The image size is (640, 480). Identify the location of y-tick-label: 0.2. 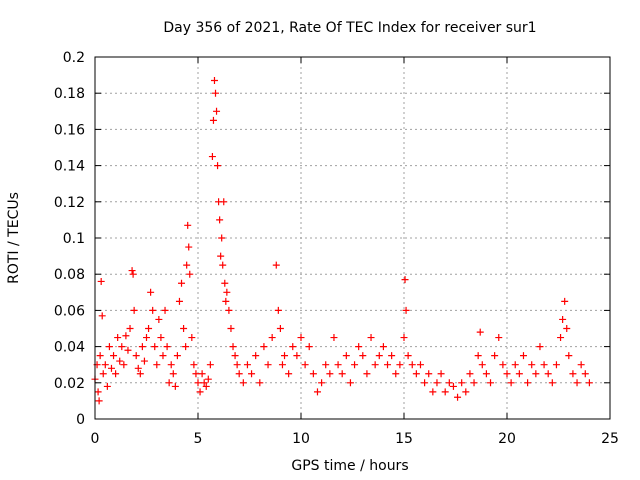
(74, 58).